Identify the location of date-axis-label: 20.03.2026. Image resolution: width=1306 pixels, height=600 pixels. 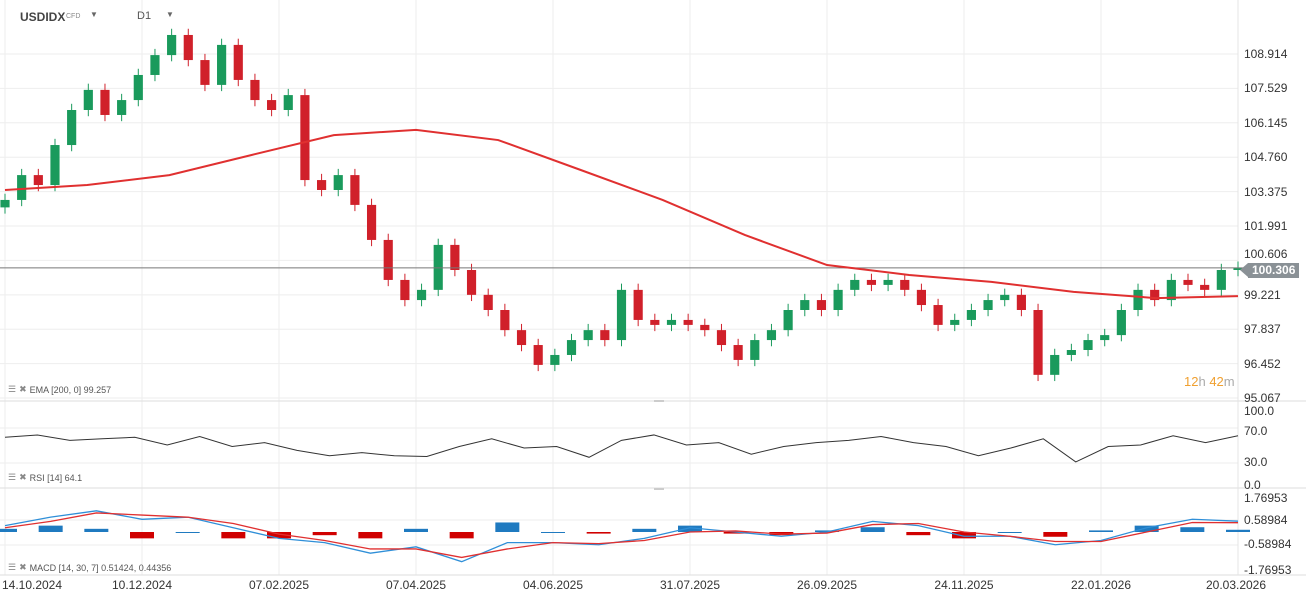
(1236, 585).